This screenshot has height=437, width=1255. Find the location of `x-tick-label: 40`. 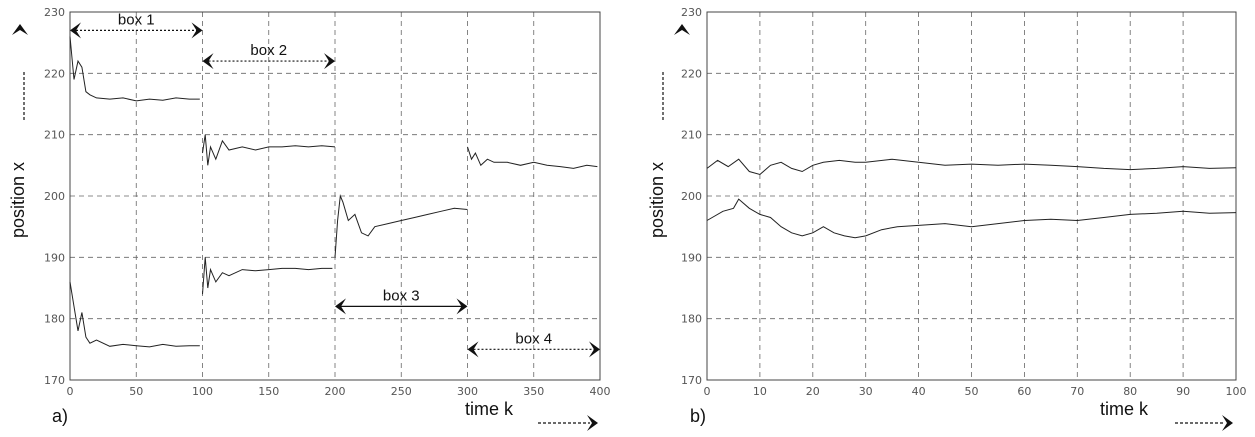

x-tick-label: 40 is located at coordinates (919, 391).